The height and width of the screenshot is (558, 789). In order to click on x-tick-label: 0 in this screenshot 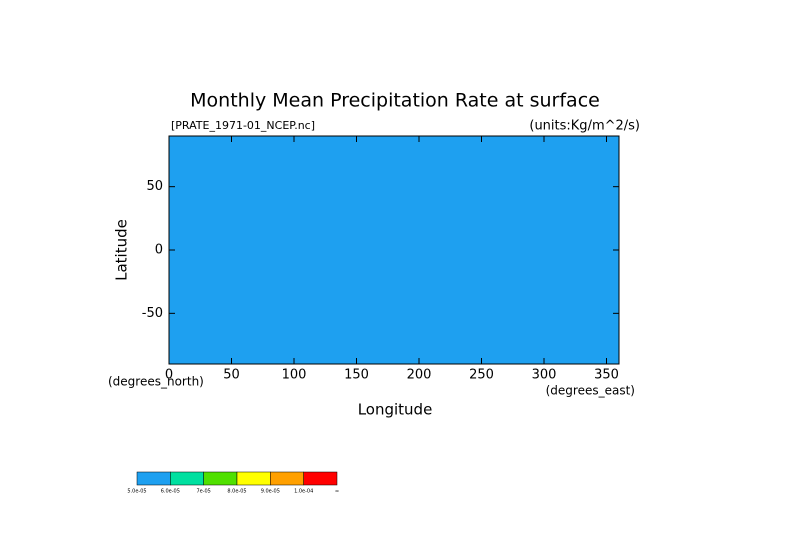, I will do `click(169, 375)`.